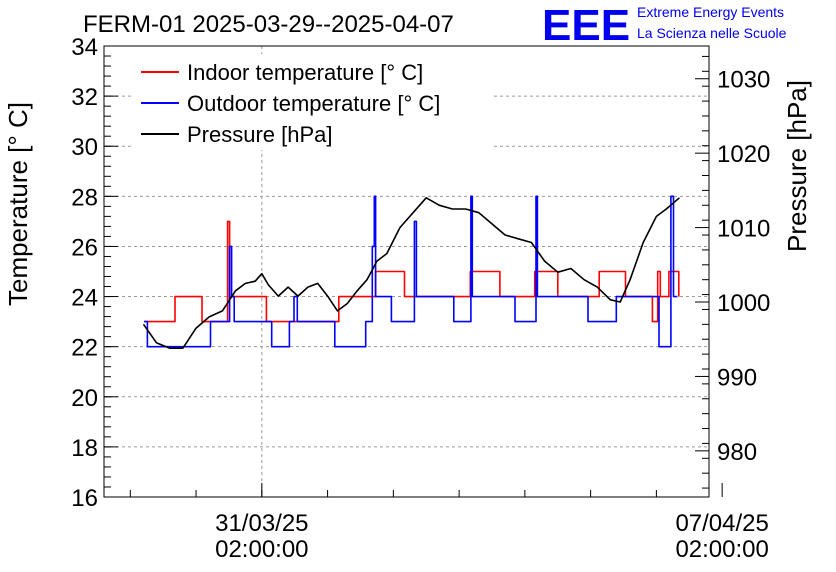 The image size is (836, 572). What do you see at coordinates (84, 498) in the screenshot?
I see `y-tick-label: 16` at bounding box center [84, 498].